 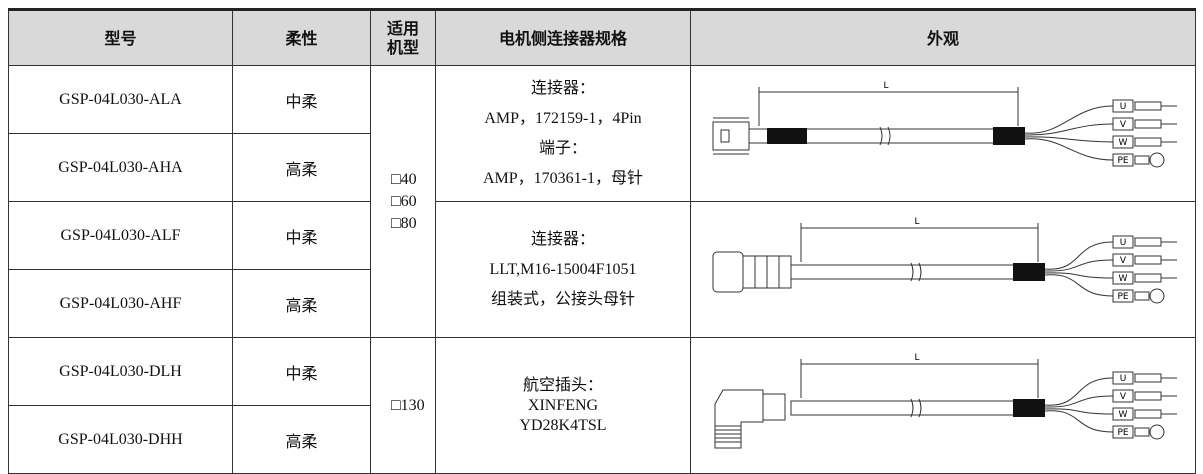 I want to click on model-cell: GSP-04L030-AHF, so click(x=120, y=303).